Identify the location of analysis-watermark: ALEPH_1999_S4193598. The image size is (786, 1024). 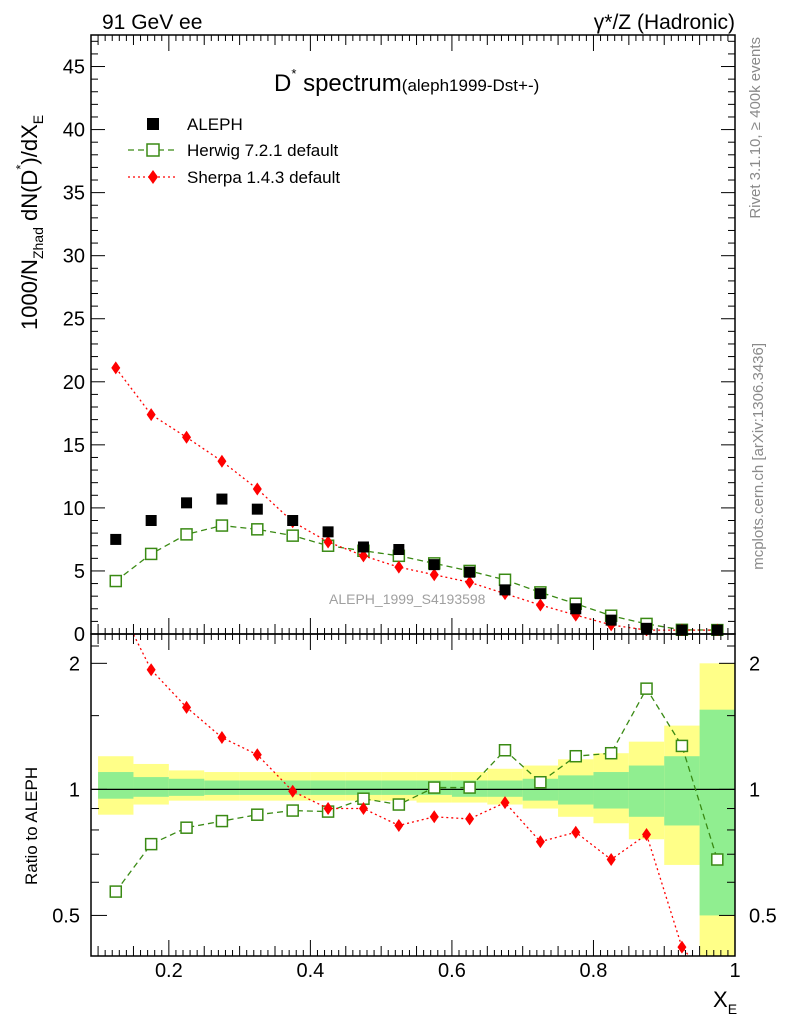
(407, 599).